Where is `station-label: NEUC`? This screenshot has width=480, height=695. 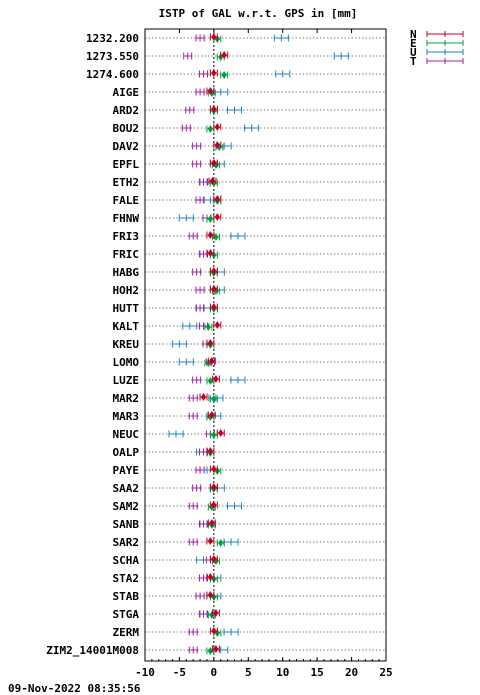 station-label: NEUC is located at coordinates (126, 434).